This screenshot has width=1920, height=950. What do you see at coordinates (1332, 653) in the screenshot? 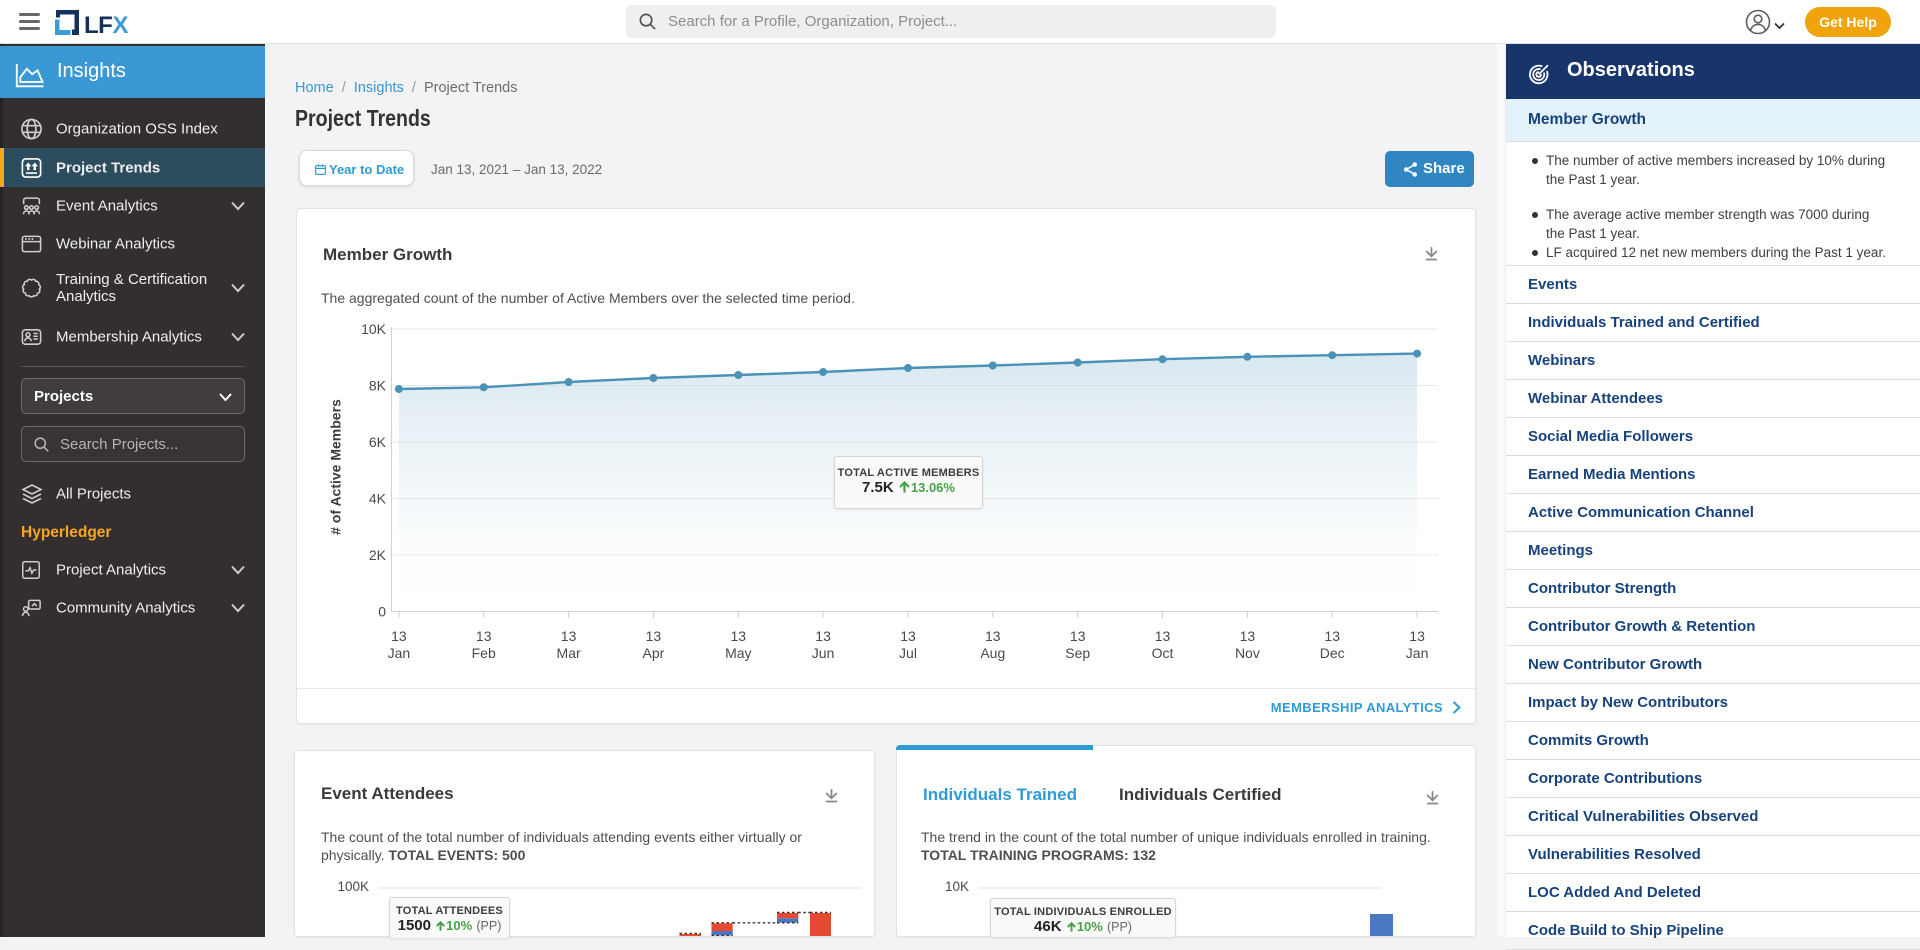
I see `svg-text: Dec` at bounding box center [1332, 653].